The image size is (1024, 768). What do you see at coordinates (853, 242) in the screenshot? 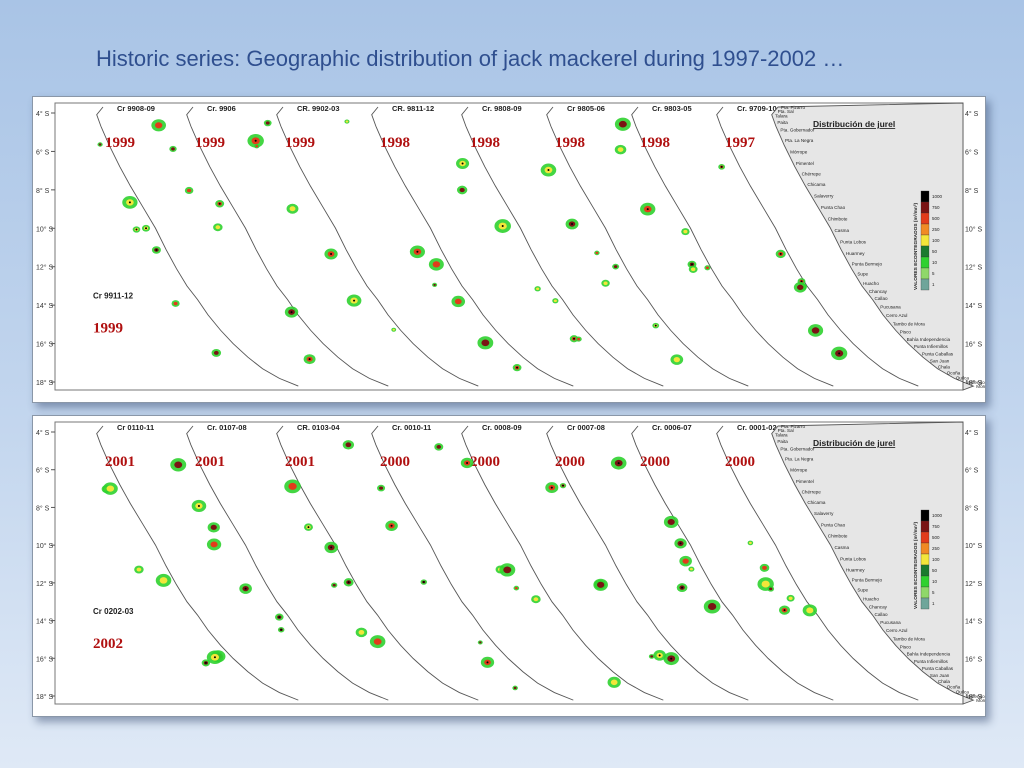
I see `place-name: Punta Lobos` at bounding box center [853, 242].